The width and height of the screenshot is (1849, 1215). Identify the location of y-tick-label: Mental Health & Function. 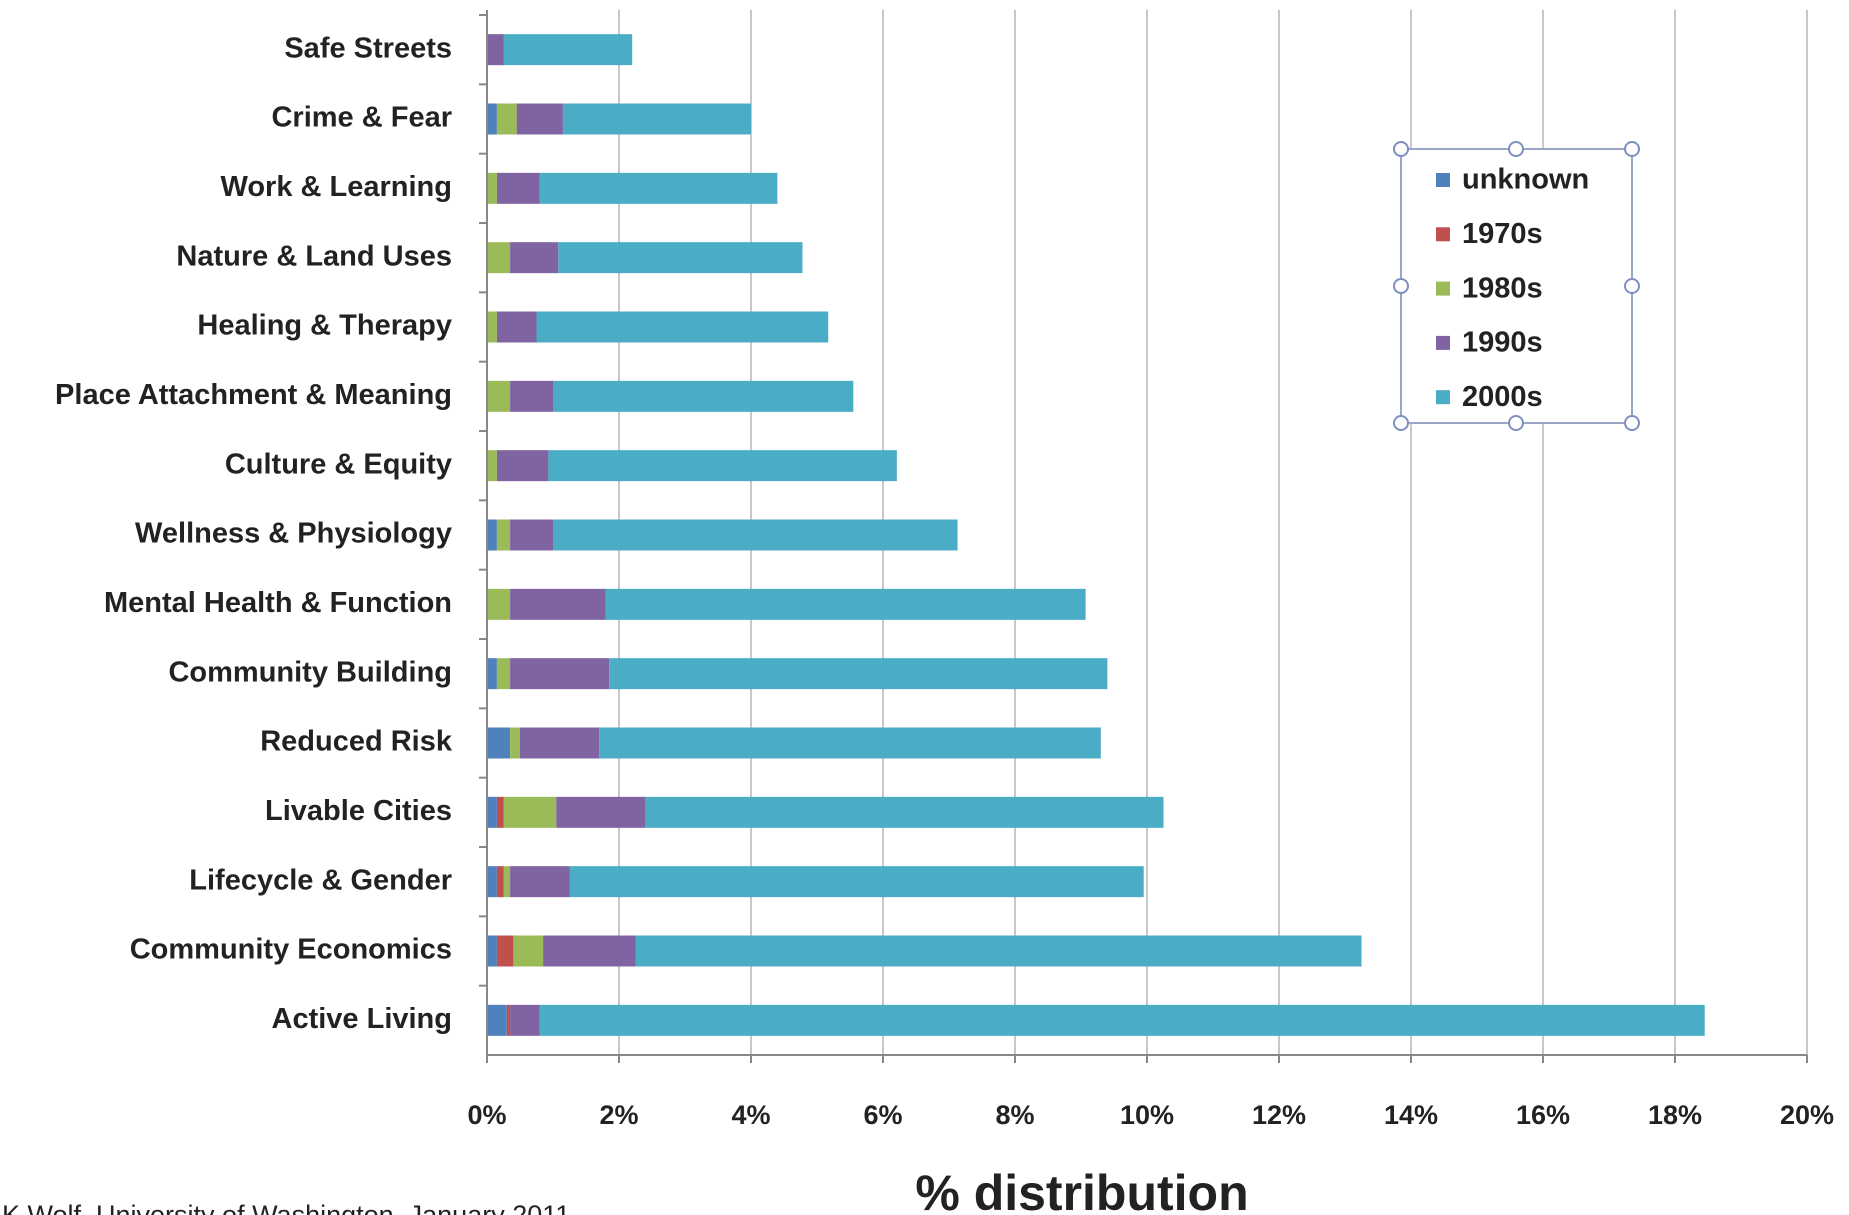
(278, 603).